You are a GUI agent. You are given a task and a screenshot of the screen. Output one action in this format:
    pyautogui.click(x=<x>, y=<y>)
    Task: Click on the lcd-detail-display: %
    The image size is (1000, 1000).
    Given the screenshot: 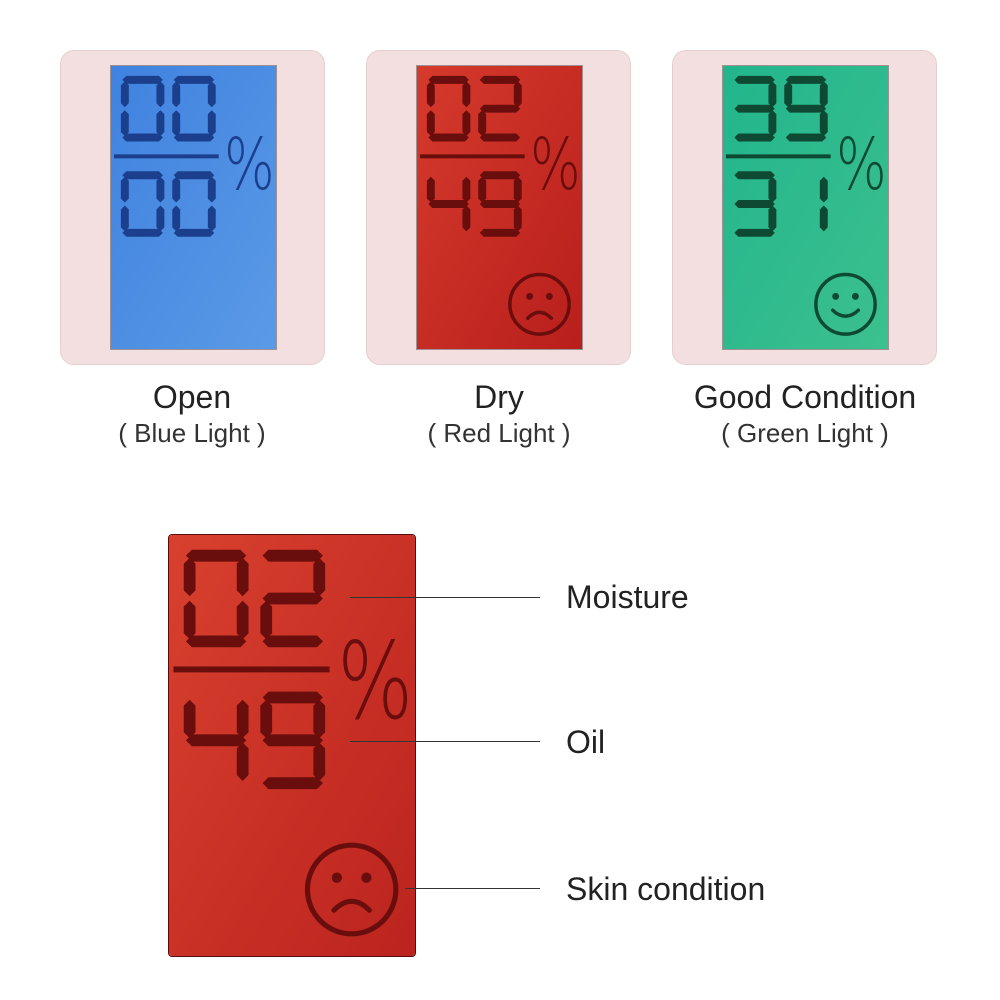 What is the action you would take?
    pyautogui.click(x=292, y=745)
    